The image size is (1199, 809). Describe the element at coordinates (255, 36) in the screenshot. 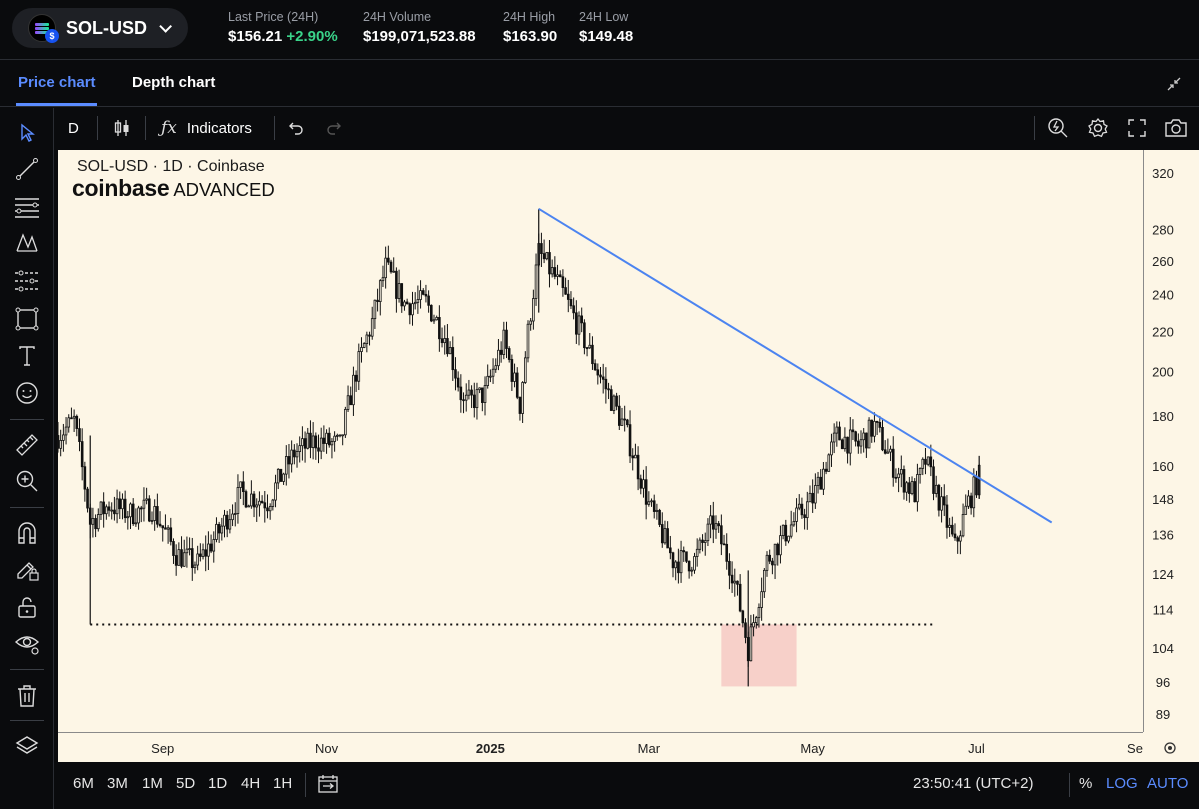

I see `stat-value: $156.21` at that location.